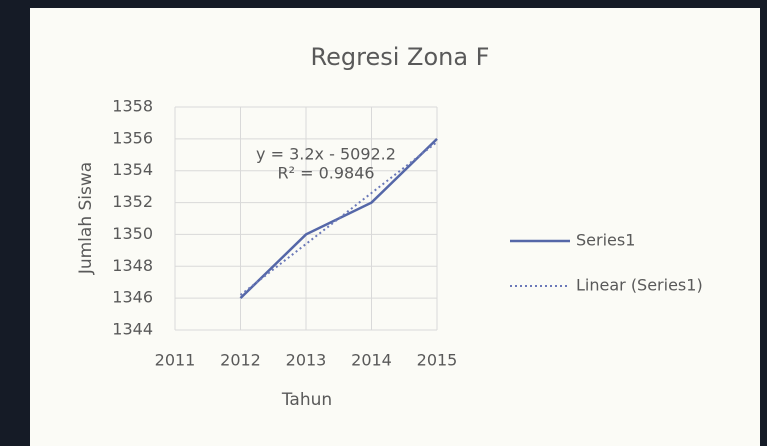  I want to click on trend-line, so click(338, 218).